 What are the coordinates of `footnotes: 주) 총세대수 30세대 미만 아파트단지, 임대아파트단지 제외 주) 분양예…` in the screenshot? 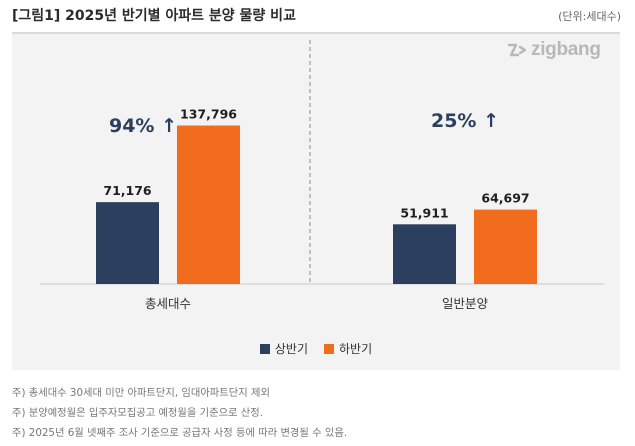 It's located at (179, 413).